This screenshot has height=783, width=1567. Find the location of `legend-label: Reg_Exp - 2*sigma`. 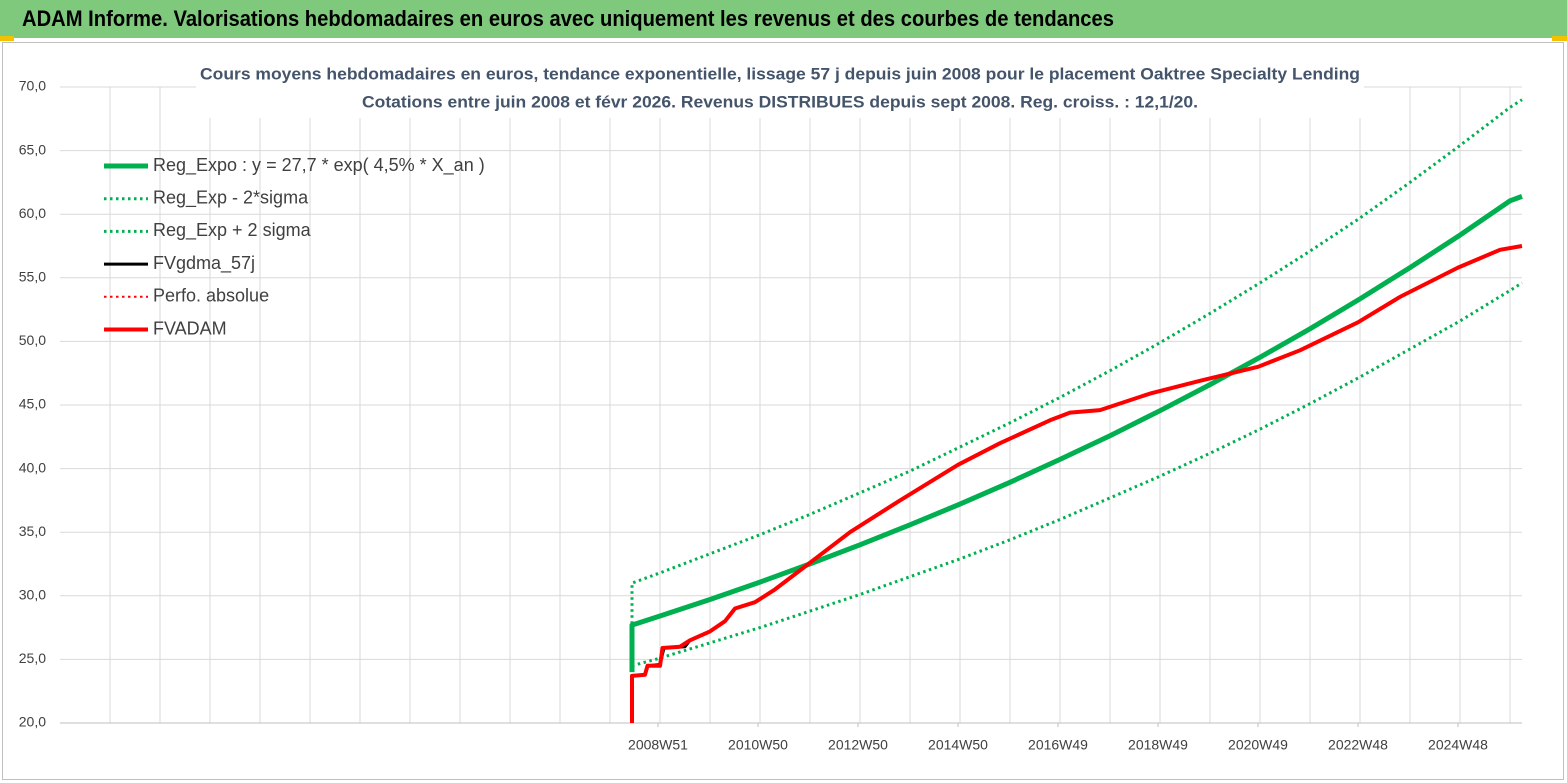

legend-label: Reg_Exp - 2*sigma is located at coordinates (231, 197).